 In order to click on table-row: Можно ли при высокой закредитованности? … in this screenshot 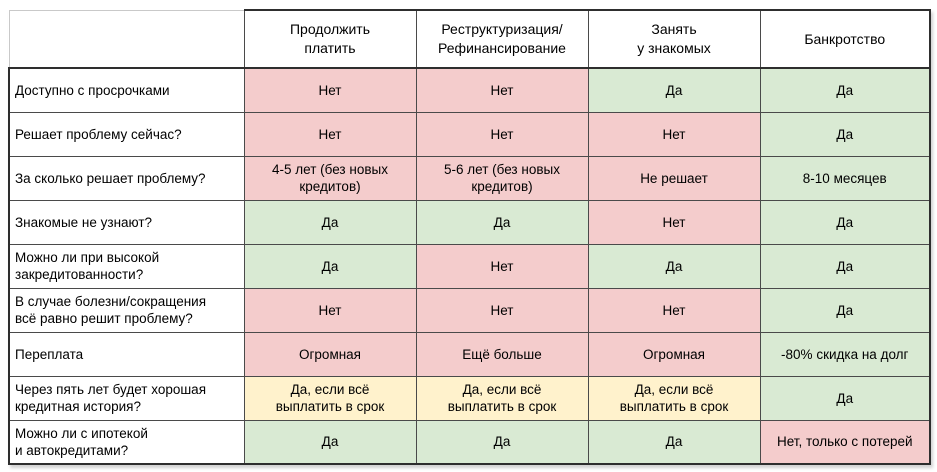, I will do `click(469, 266)`.